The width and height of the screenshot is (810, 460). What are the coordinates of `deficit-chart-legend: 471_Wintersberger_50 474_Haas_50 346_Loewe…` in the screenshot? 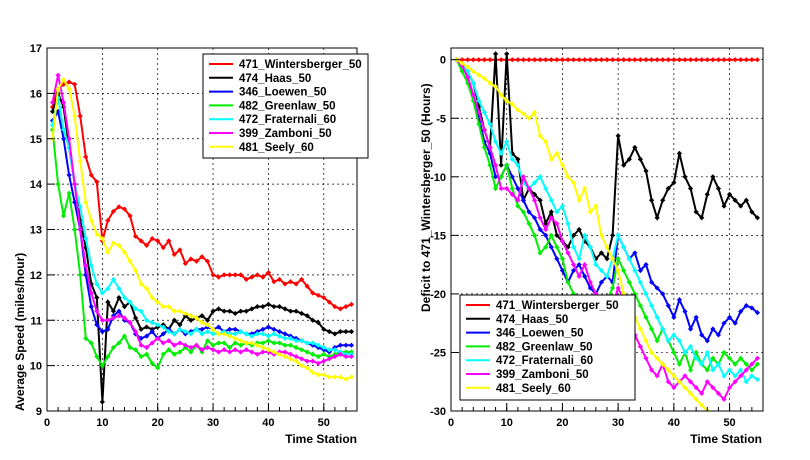 It's located at (547, 347).